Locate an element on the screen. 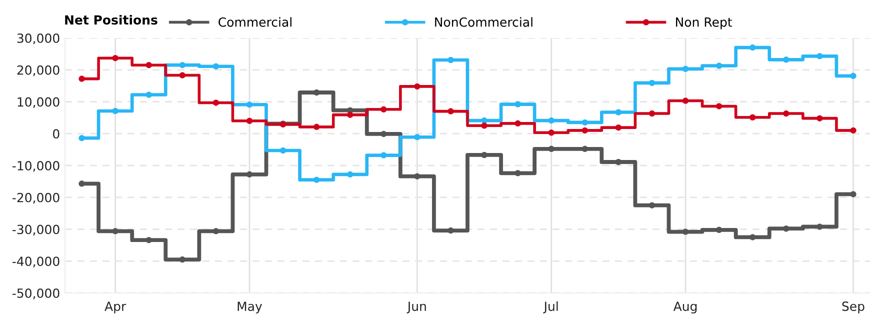 The width and height of the screenshot is (884, 326). y-tick-label: -30,000 is located at coordinates (36, 230).